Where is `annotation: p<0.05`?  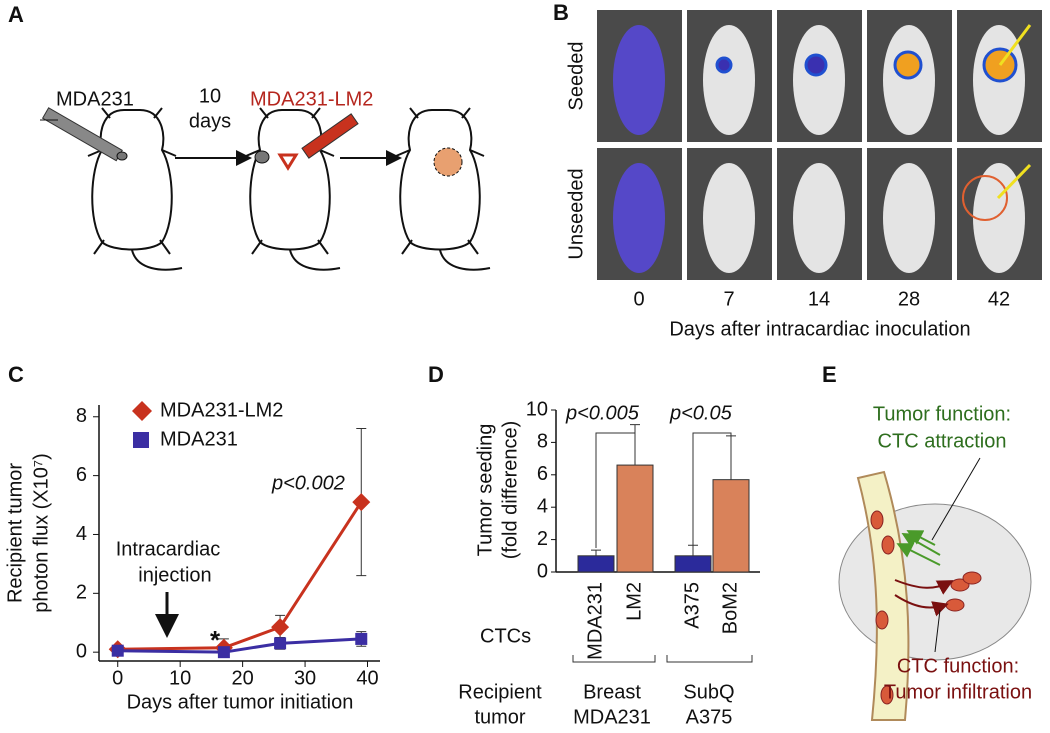
annotation: p<0.05 is located at coordinates (701, 413).